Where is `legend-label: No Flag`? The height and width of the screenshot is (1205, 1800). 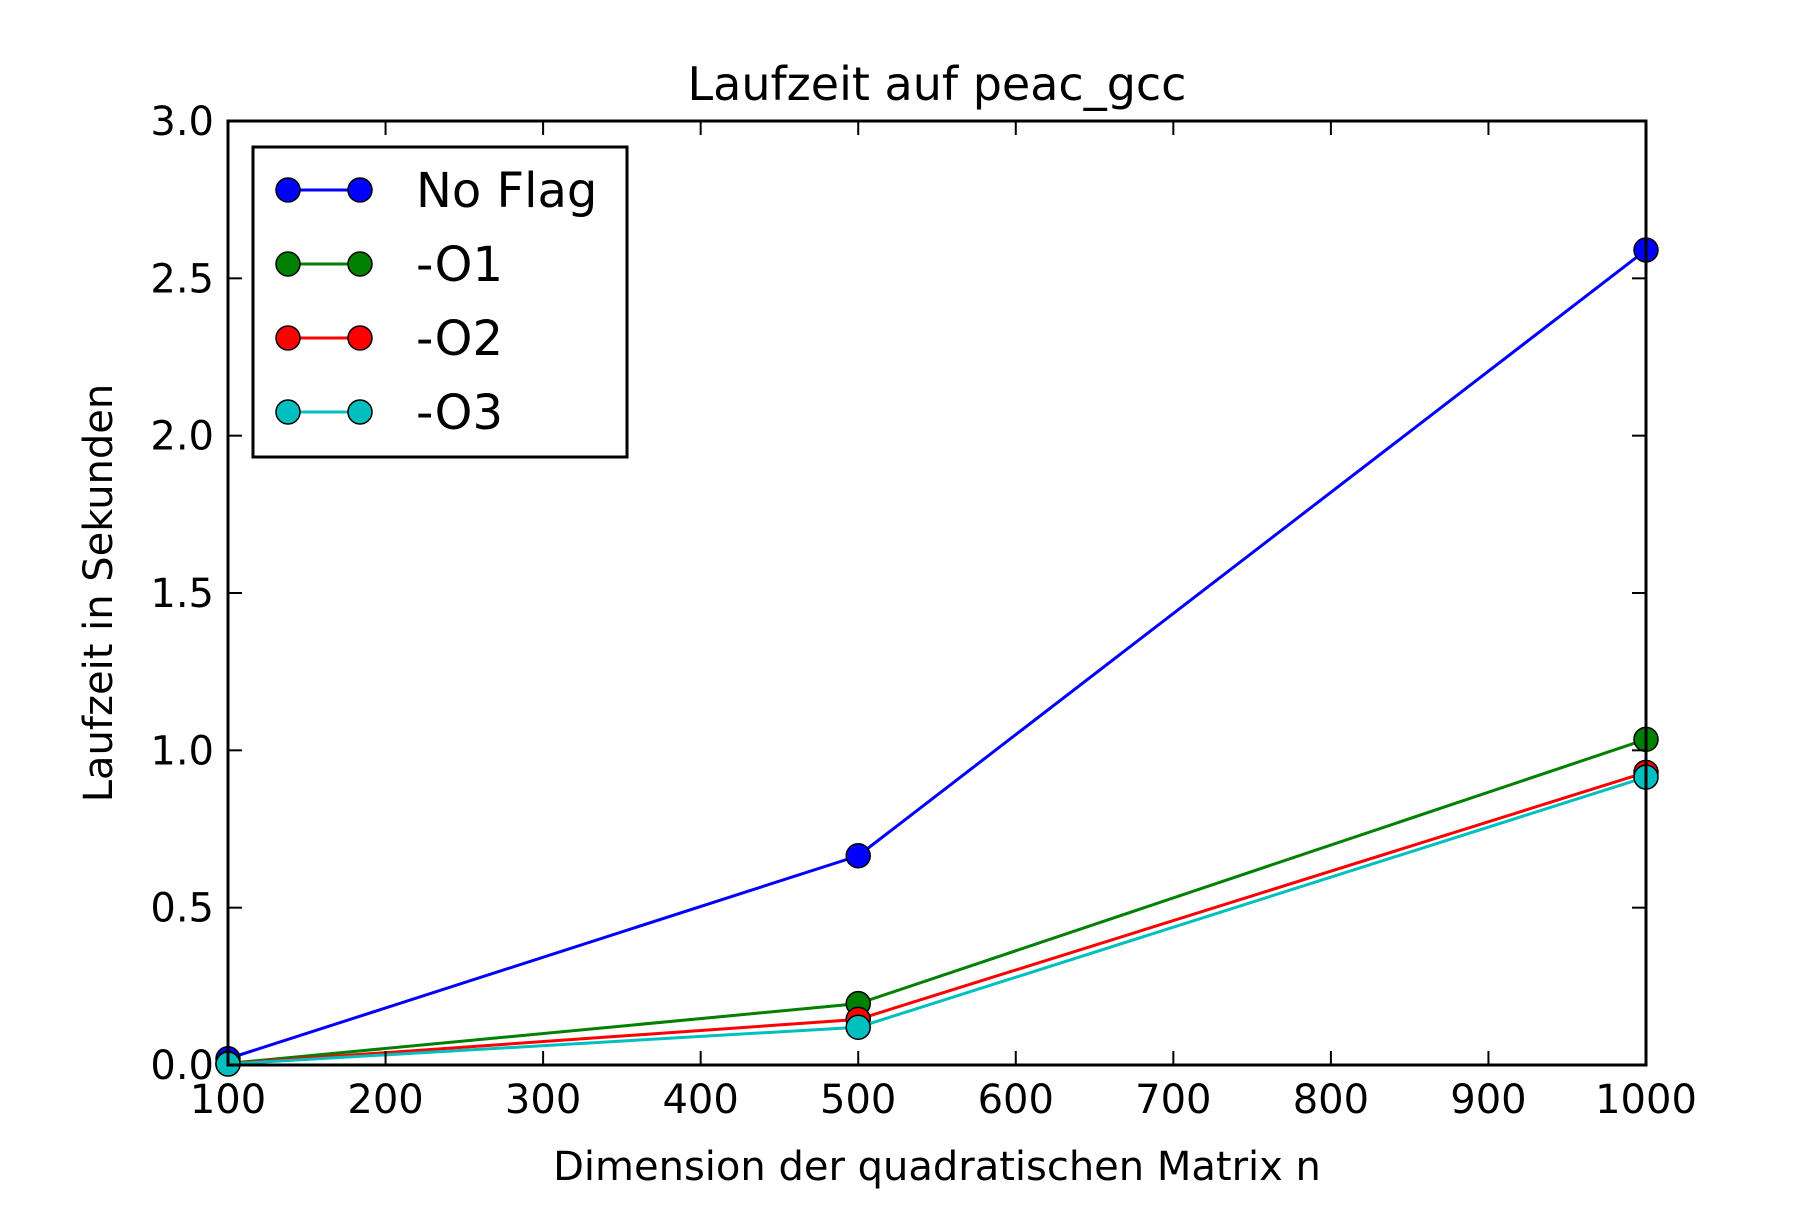 legend-label: No Flag is located at coordinates (506, 191).